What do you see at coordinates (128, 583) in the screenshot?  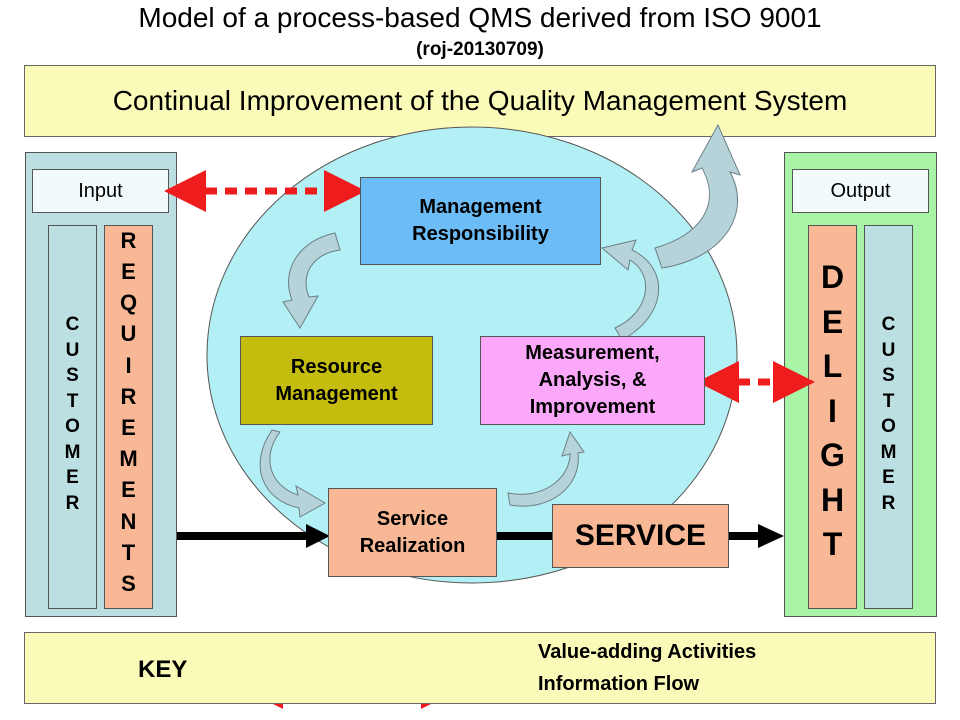 I see `requirements-letter: S` at bounding box center [128, 583].